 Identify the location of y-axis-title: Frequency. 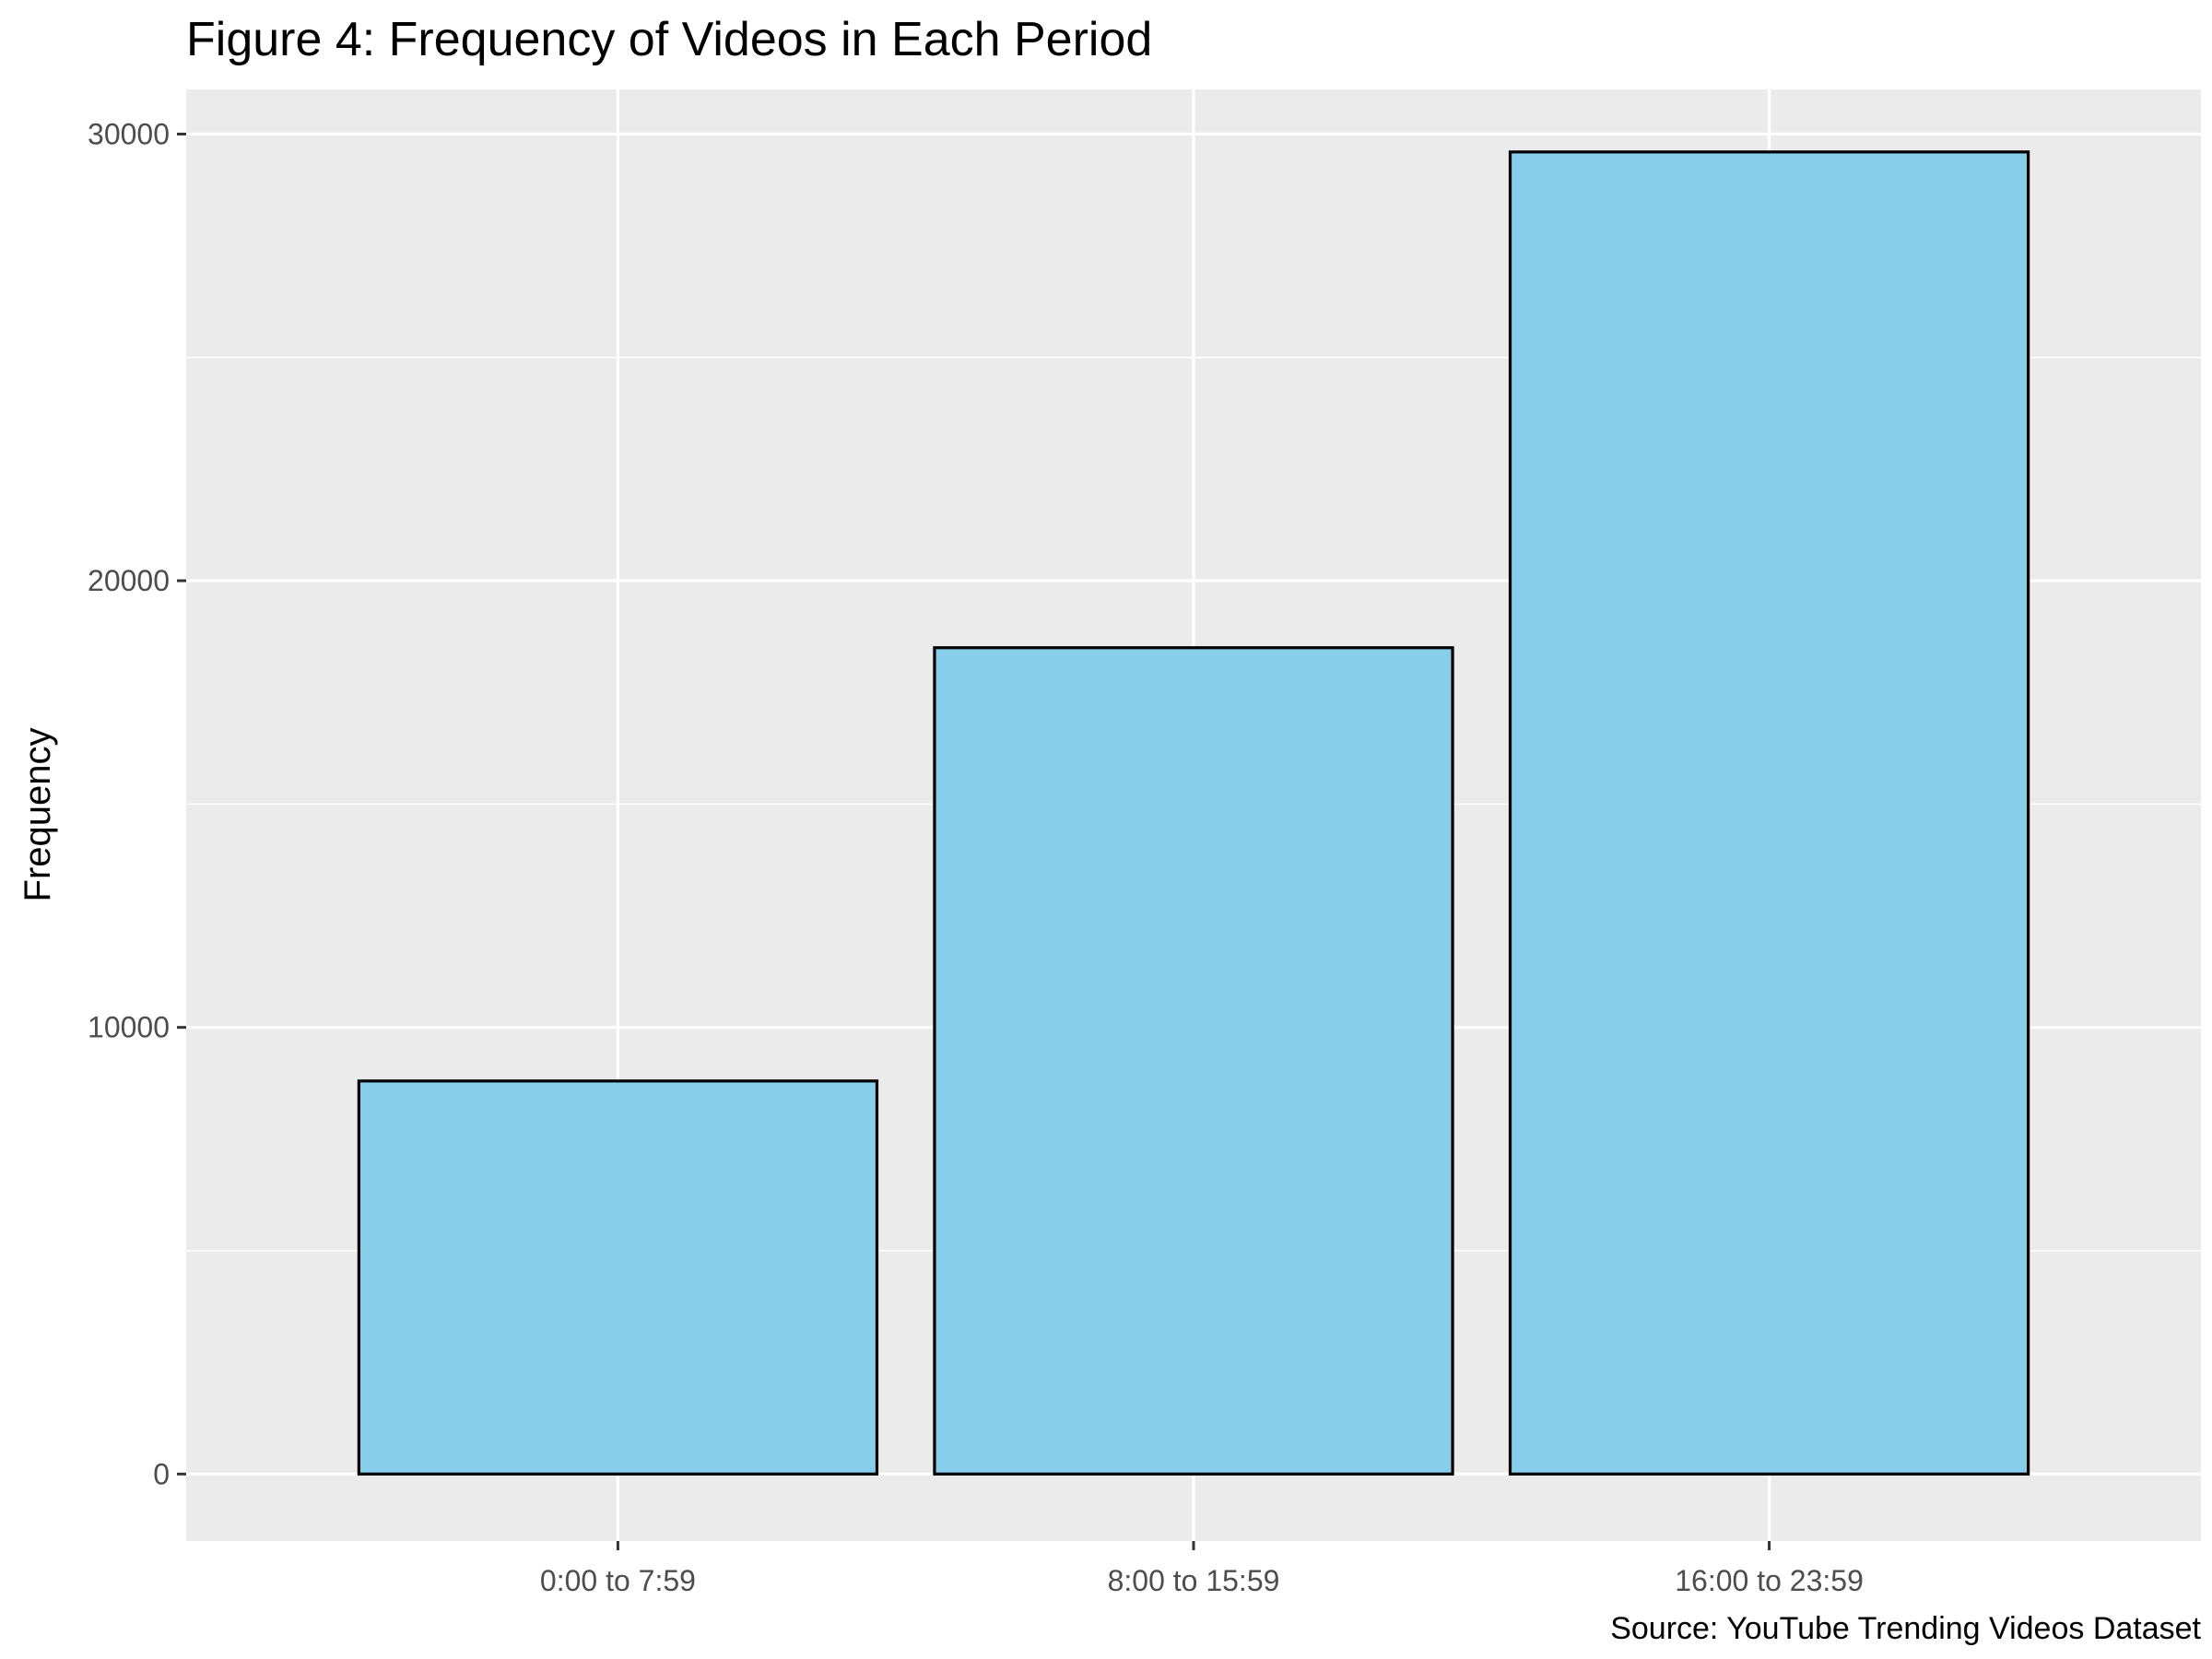
(38, 815).